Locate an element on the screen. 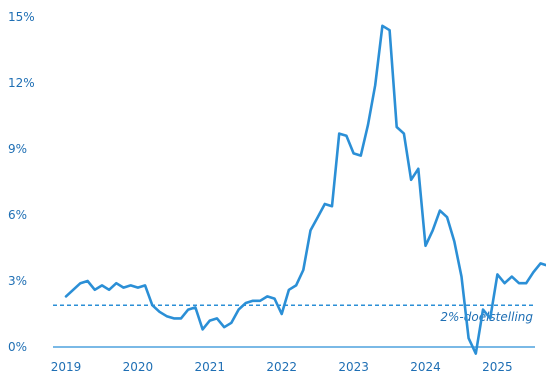 This screenshot has height=376, width=546. x-tick-label: 2025 is located at coordinates (497, 367).